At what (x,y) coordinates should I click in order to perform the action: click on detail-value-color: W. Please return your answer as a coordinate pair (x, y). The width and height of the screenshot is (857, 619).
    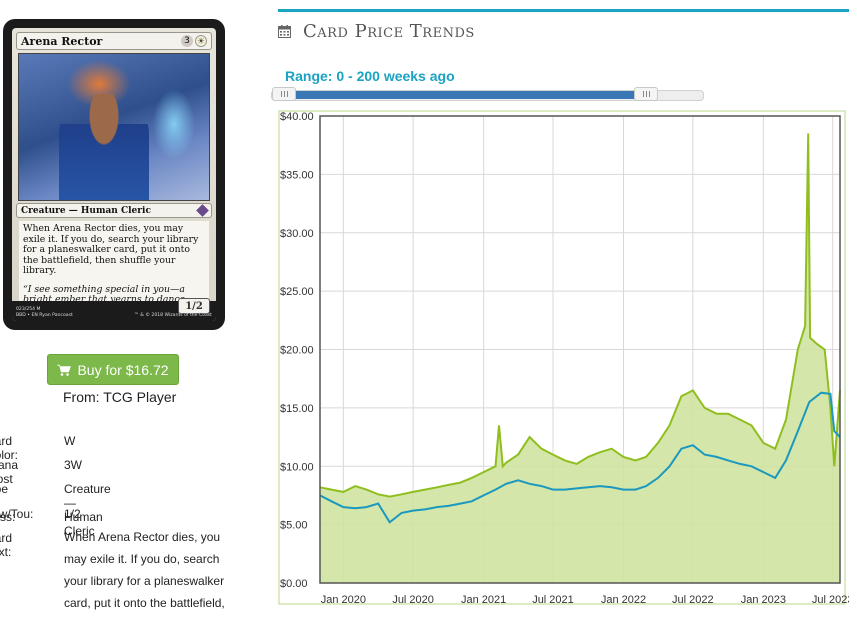
    Looking at the image, I should click on (70, 441).